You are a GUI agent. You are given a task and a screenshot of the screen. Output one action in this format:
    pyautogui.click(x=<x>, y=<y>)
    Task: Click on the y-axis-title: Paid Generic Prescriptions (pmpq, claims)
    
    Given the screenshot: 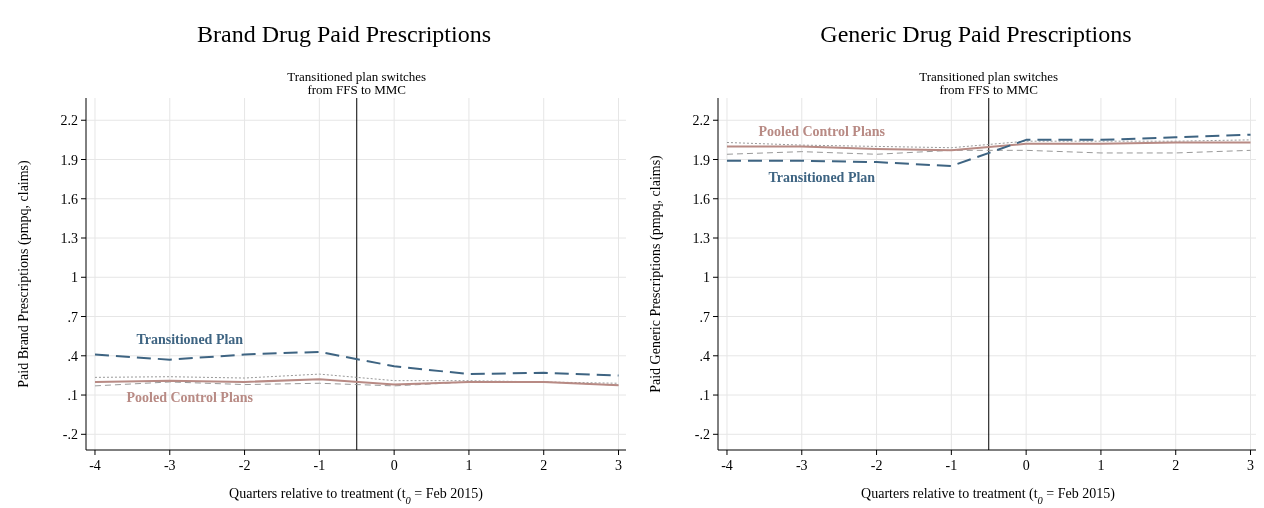 What is the action you would take?
    pyautogui.click(x=656, y=273)
    